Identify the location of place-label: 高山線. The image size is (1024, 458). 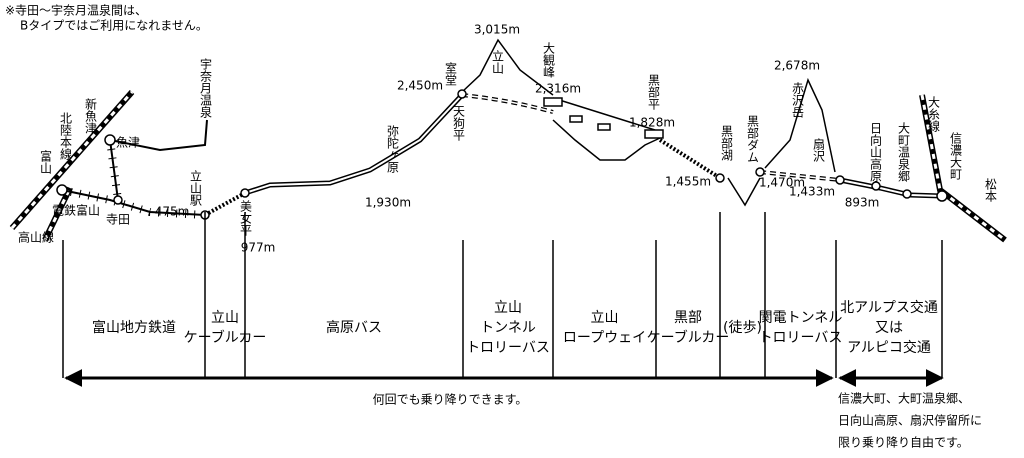
(36, 237).